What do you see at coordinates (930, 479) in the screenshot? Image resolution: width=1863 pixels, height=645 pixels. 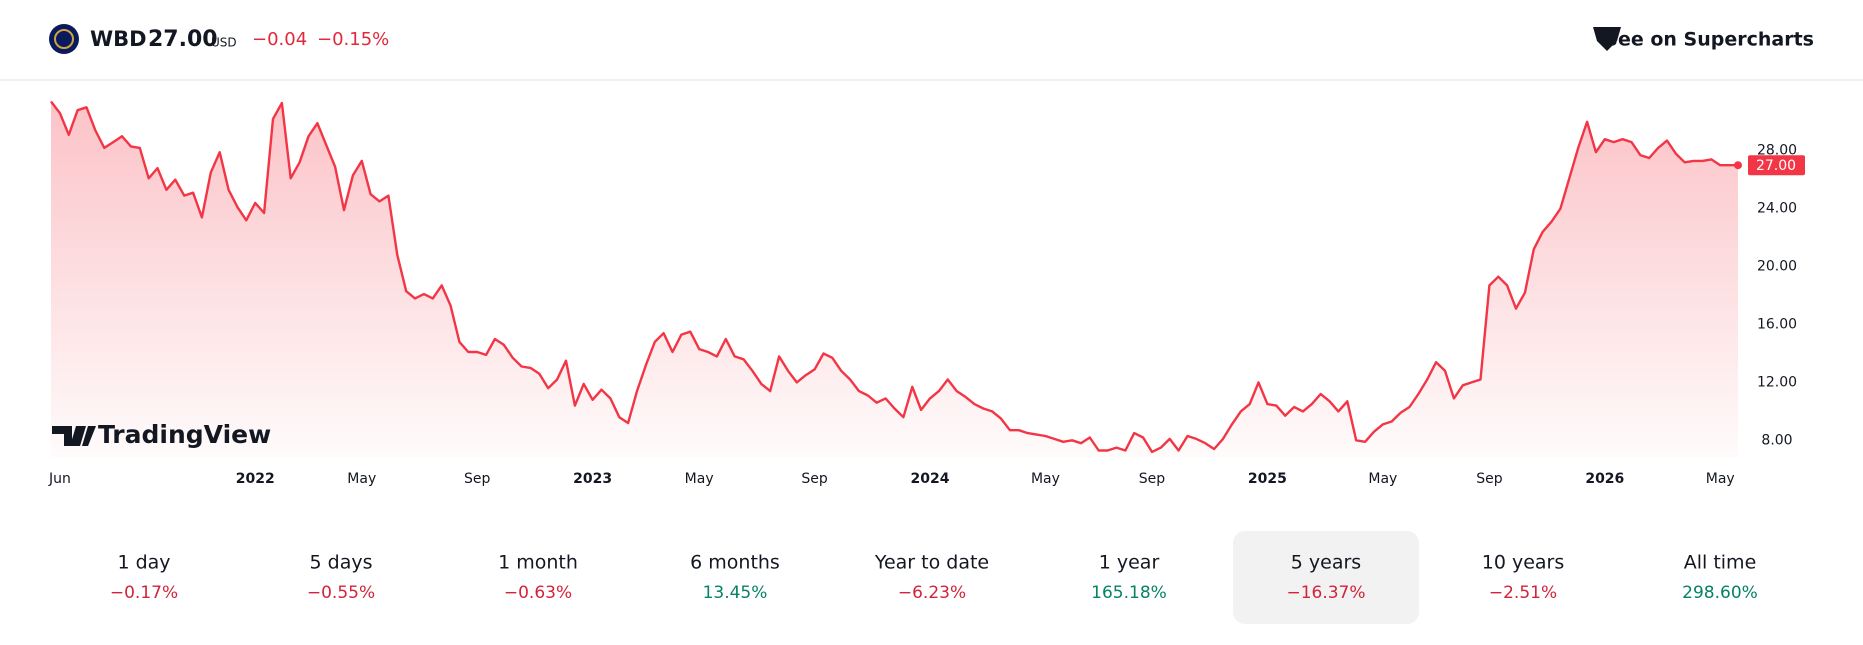 I see `x-tick-label: 2024` at bounding box center [930, 479].